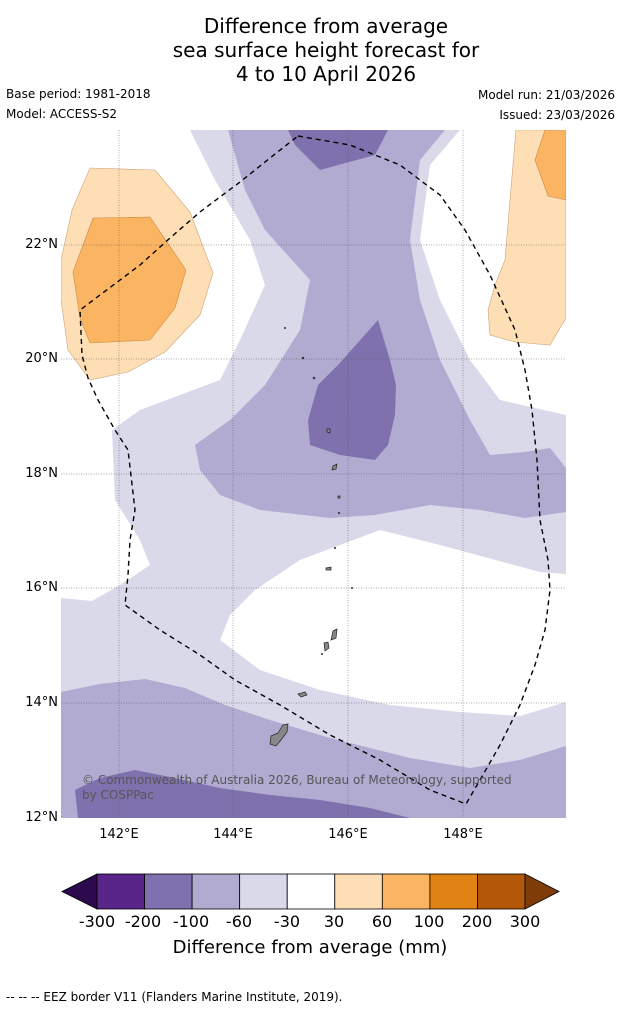  Describe the element at coordinates (326, 646) in the screenshot. I see `island-tinian` at that location.